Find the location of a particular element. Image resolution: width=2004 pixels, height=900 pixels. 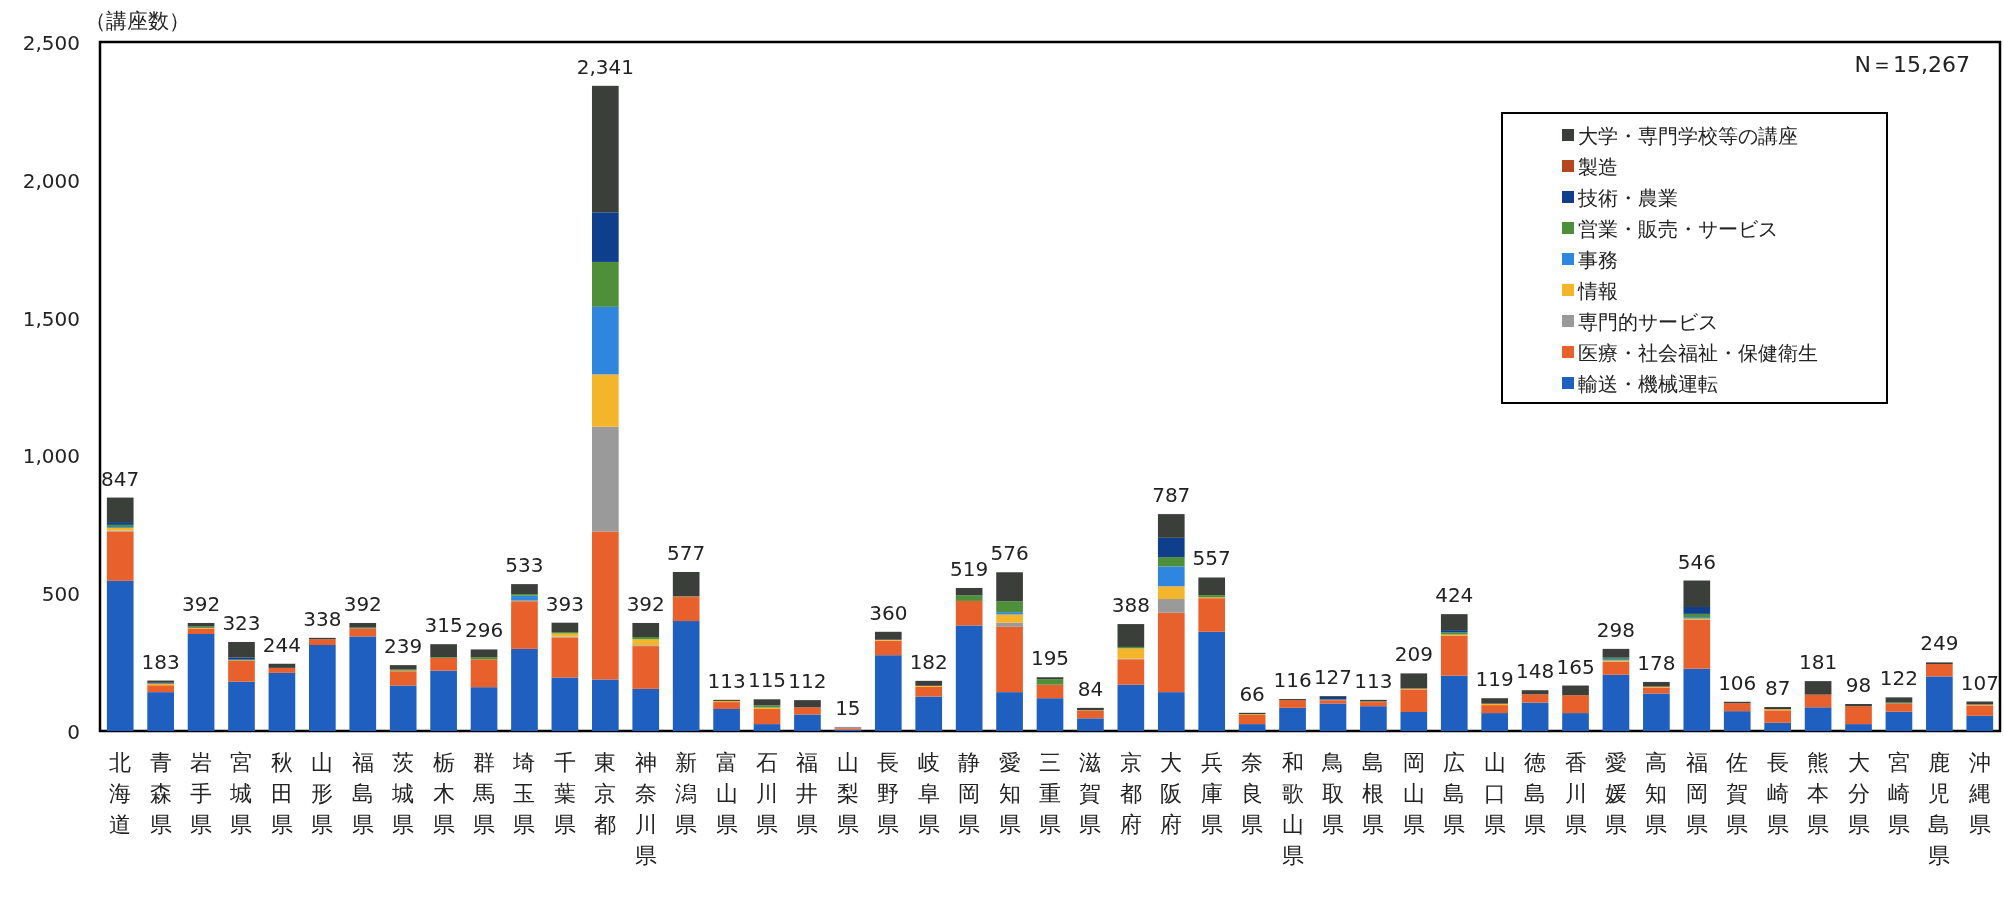

total-label: 15 is located at coordinates (848, 707).